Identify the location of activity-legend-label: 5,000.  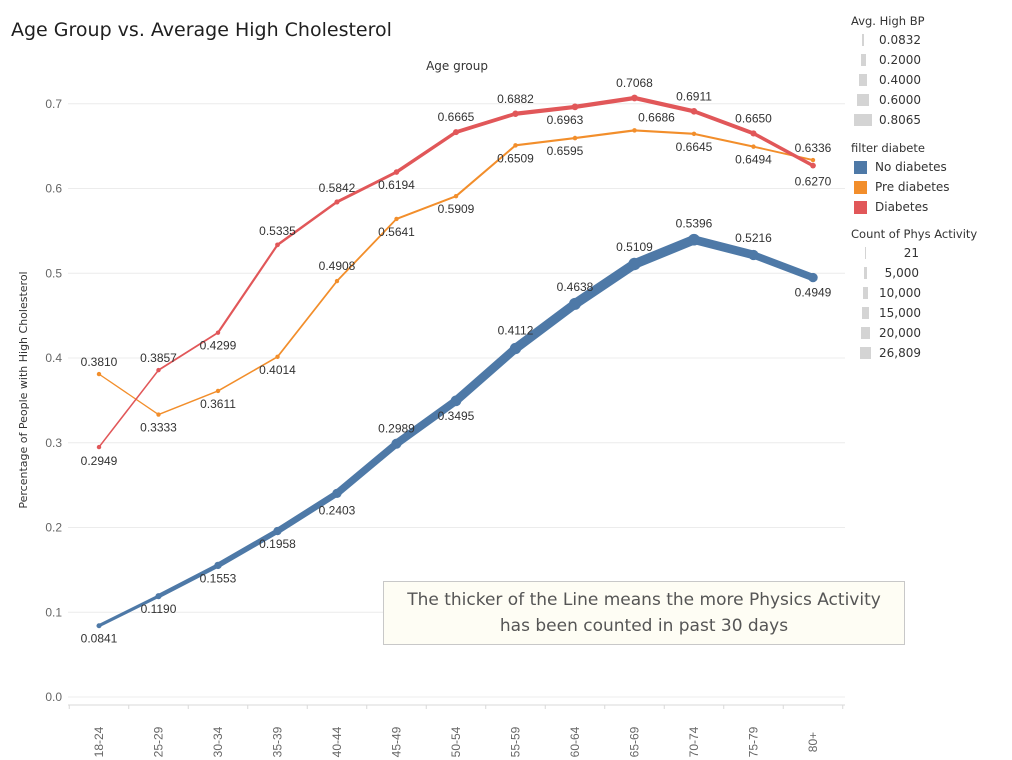
(901, 273).